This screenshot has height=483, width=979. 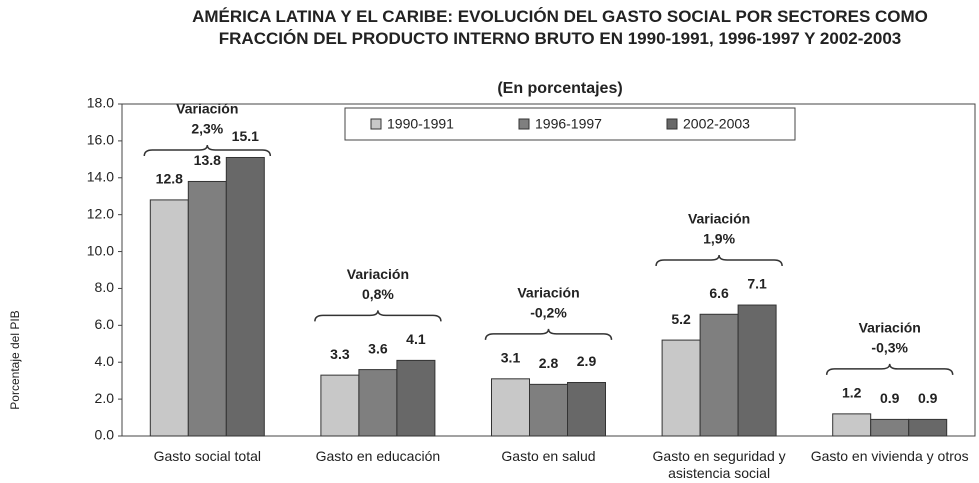 What do you see at coordinates (245, 136) in the screenshot?
I see `data-label: 15.1` at bounding box center [245, 136].